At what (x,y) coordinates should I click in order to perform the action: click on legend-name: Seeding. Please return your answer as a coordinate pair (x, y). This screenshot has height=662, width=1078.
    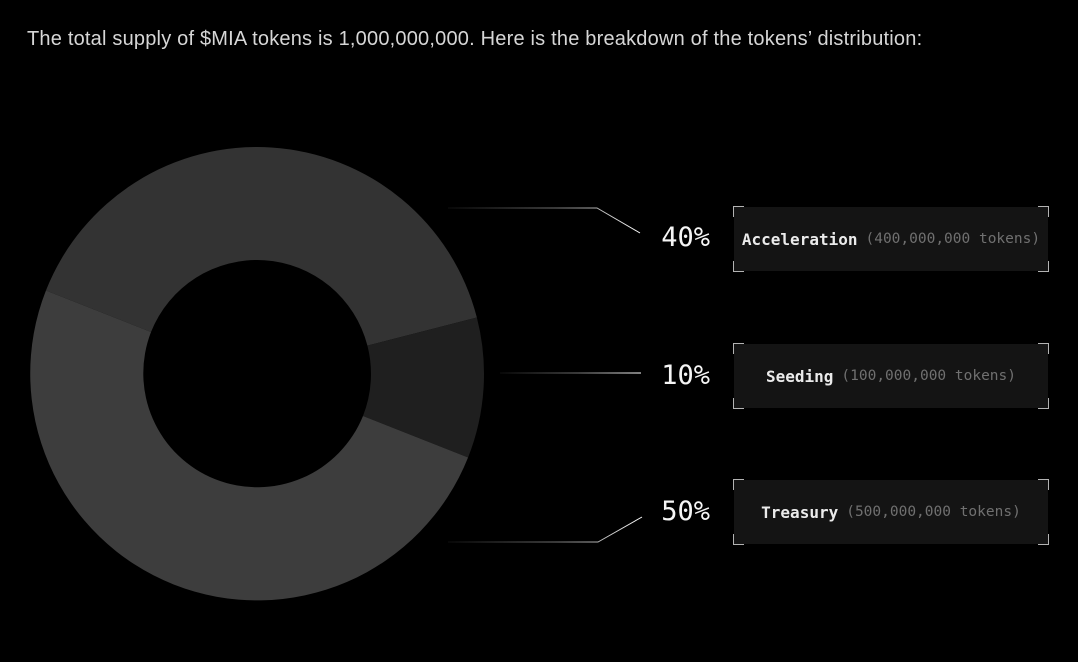
    Looking at the image, I should click on (799, 376).